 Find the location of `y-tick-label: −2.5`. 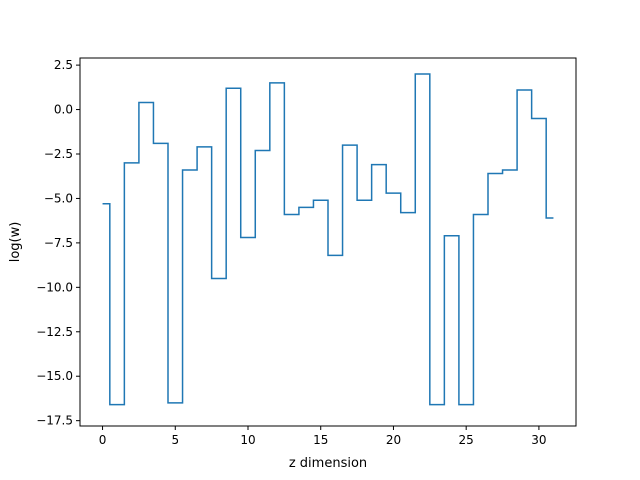

y-tick-label: −2.5 is located at coordinates (58, 154).